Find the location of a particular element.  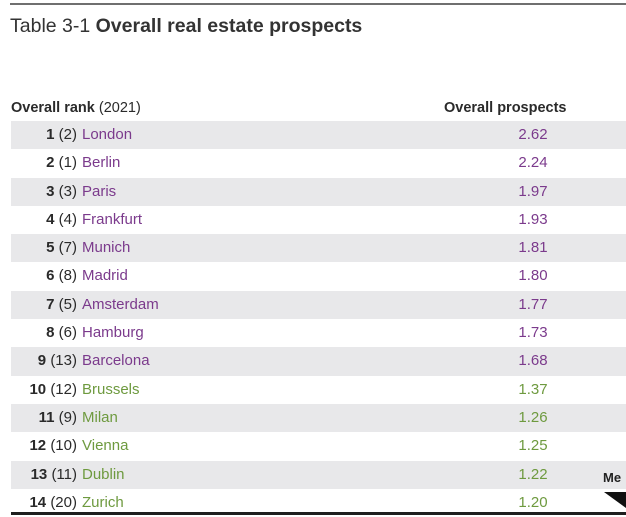

current-rank: 7 is located at coordinates (50, 304).